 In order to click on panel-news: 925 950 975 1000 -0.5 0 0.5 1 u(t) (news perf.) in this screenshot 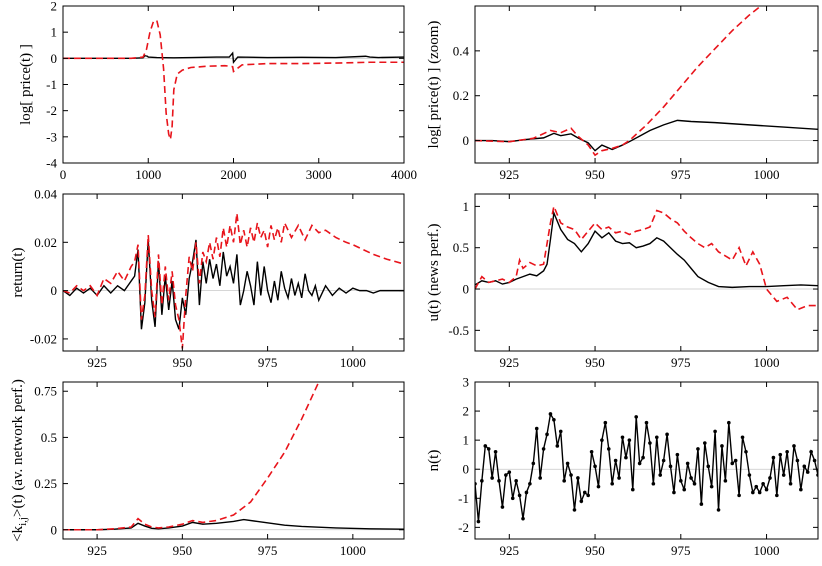, I will do `click(622, 281)`.